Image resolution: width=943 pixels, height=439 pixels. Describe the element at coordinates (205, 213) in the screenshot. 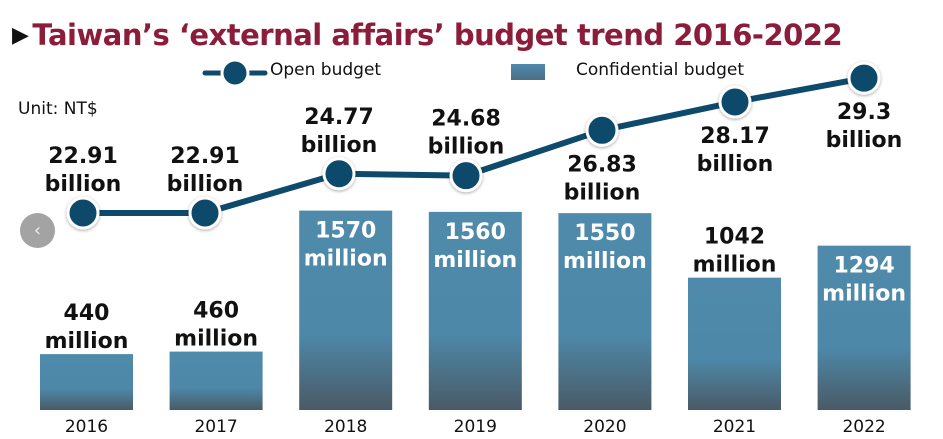

I see `point-open-budget-2017` at that location.